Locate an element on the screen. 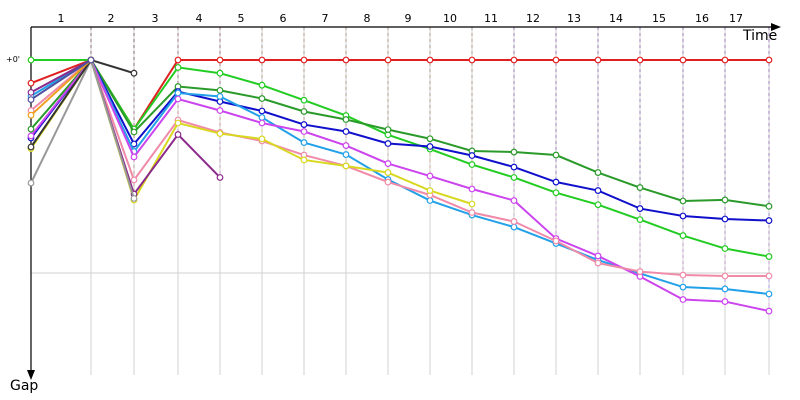 This screenshot has height=400, width=800. y-axis-title: Gap is located at coordinates (24, 386).